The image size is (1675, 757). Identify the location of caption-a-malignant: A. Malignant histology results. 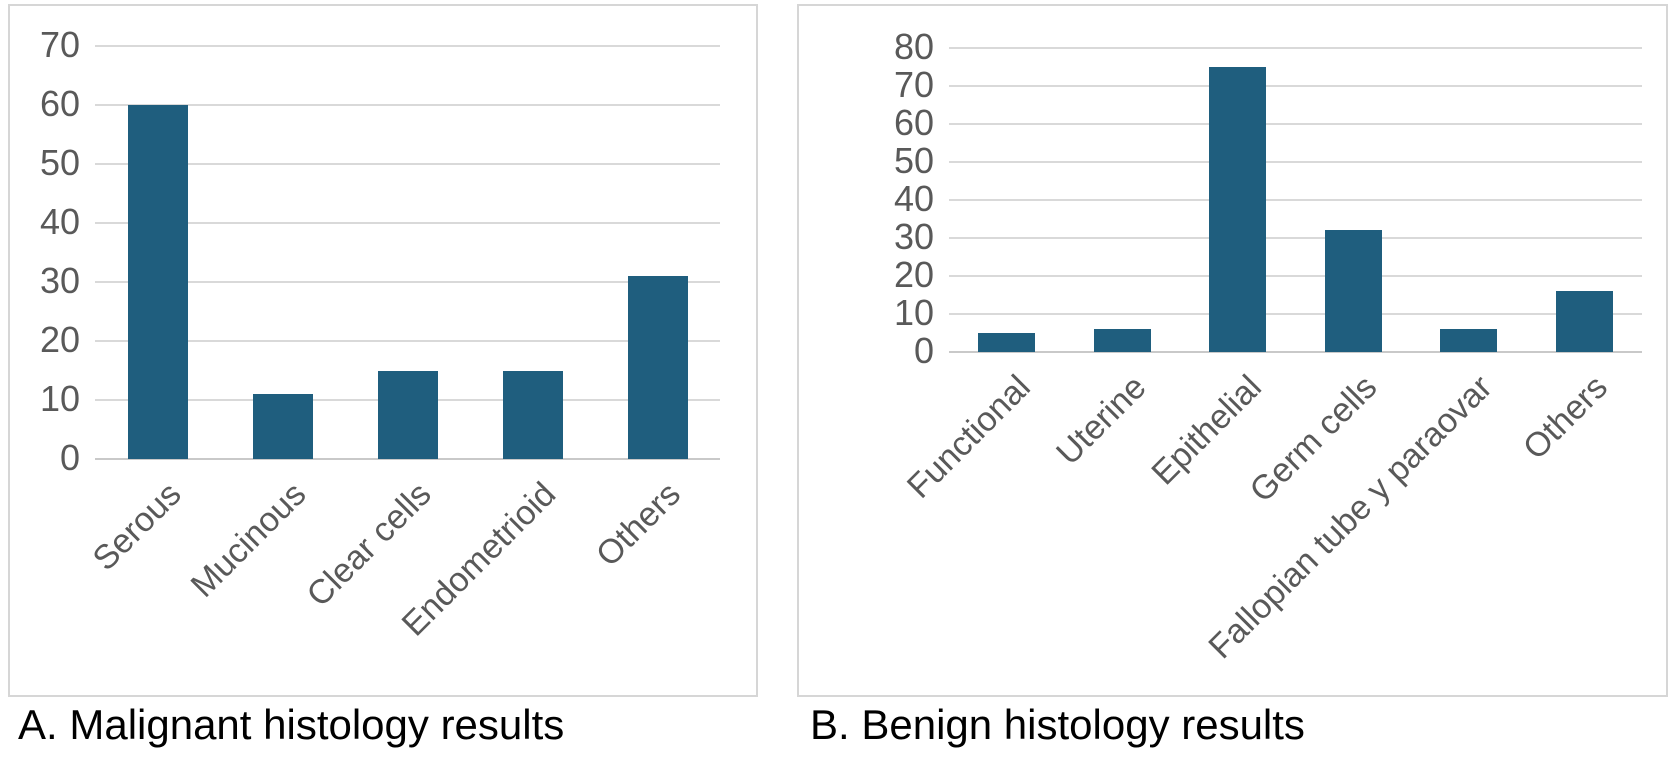
(291, 724).